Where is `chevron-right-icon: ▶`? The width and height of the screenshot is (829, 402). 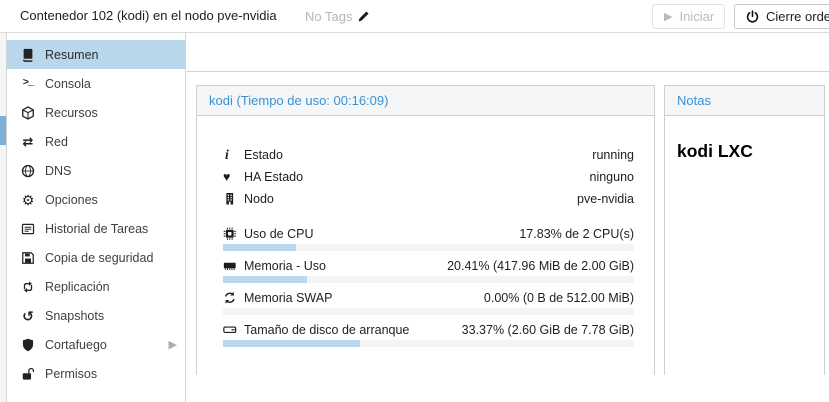
chevron-right-icon: ▶ is located at coordinates (172, 345).